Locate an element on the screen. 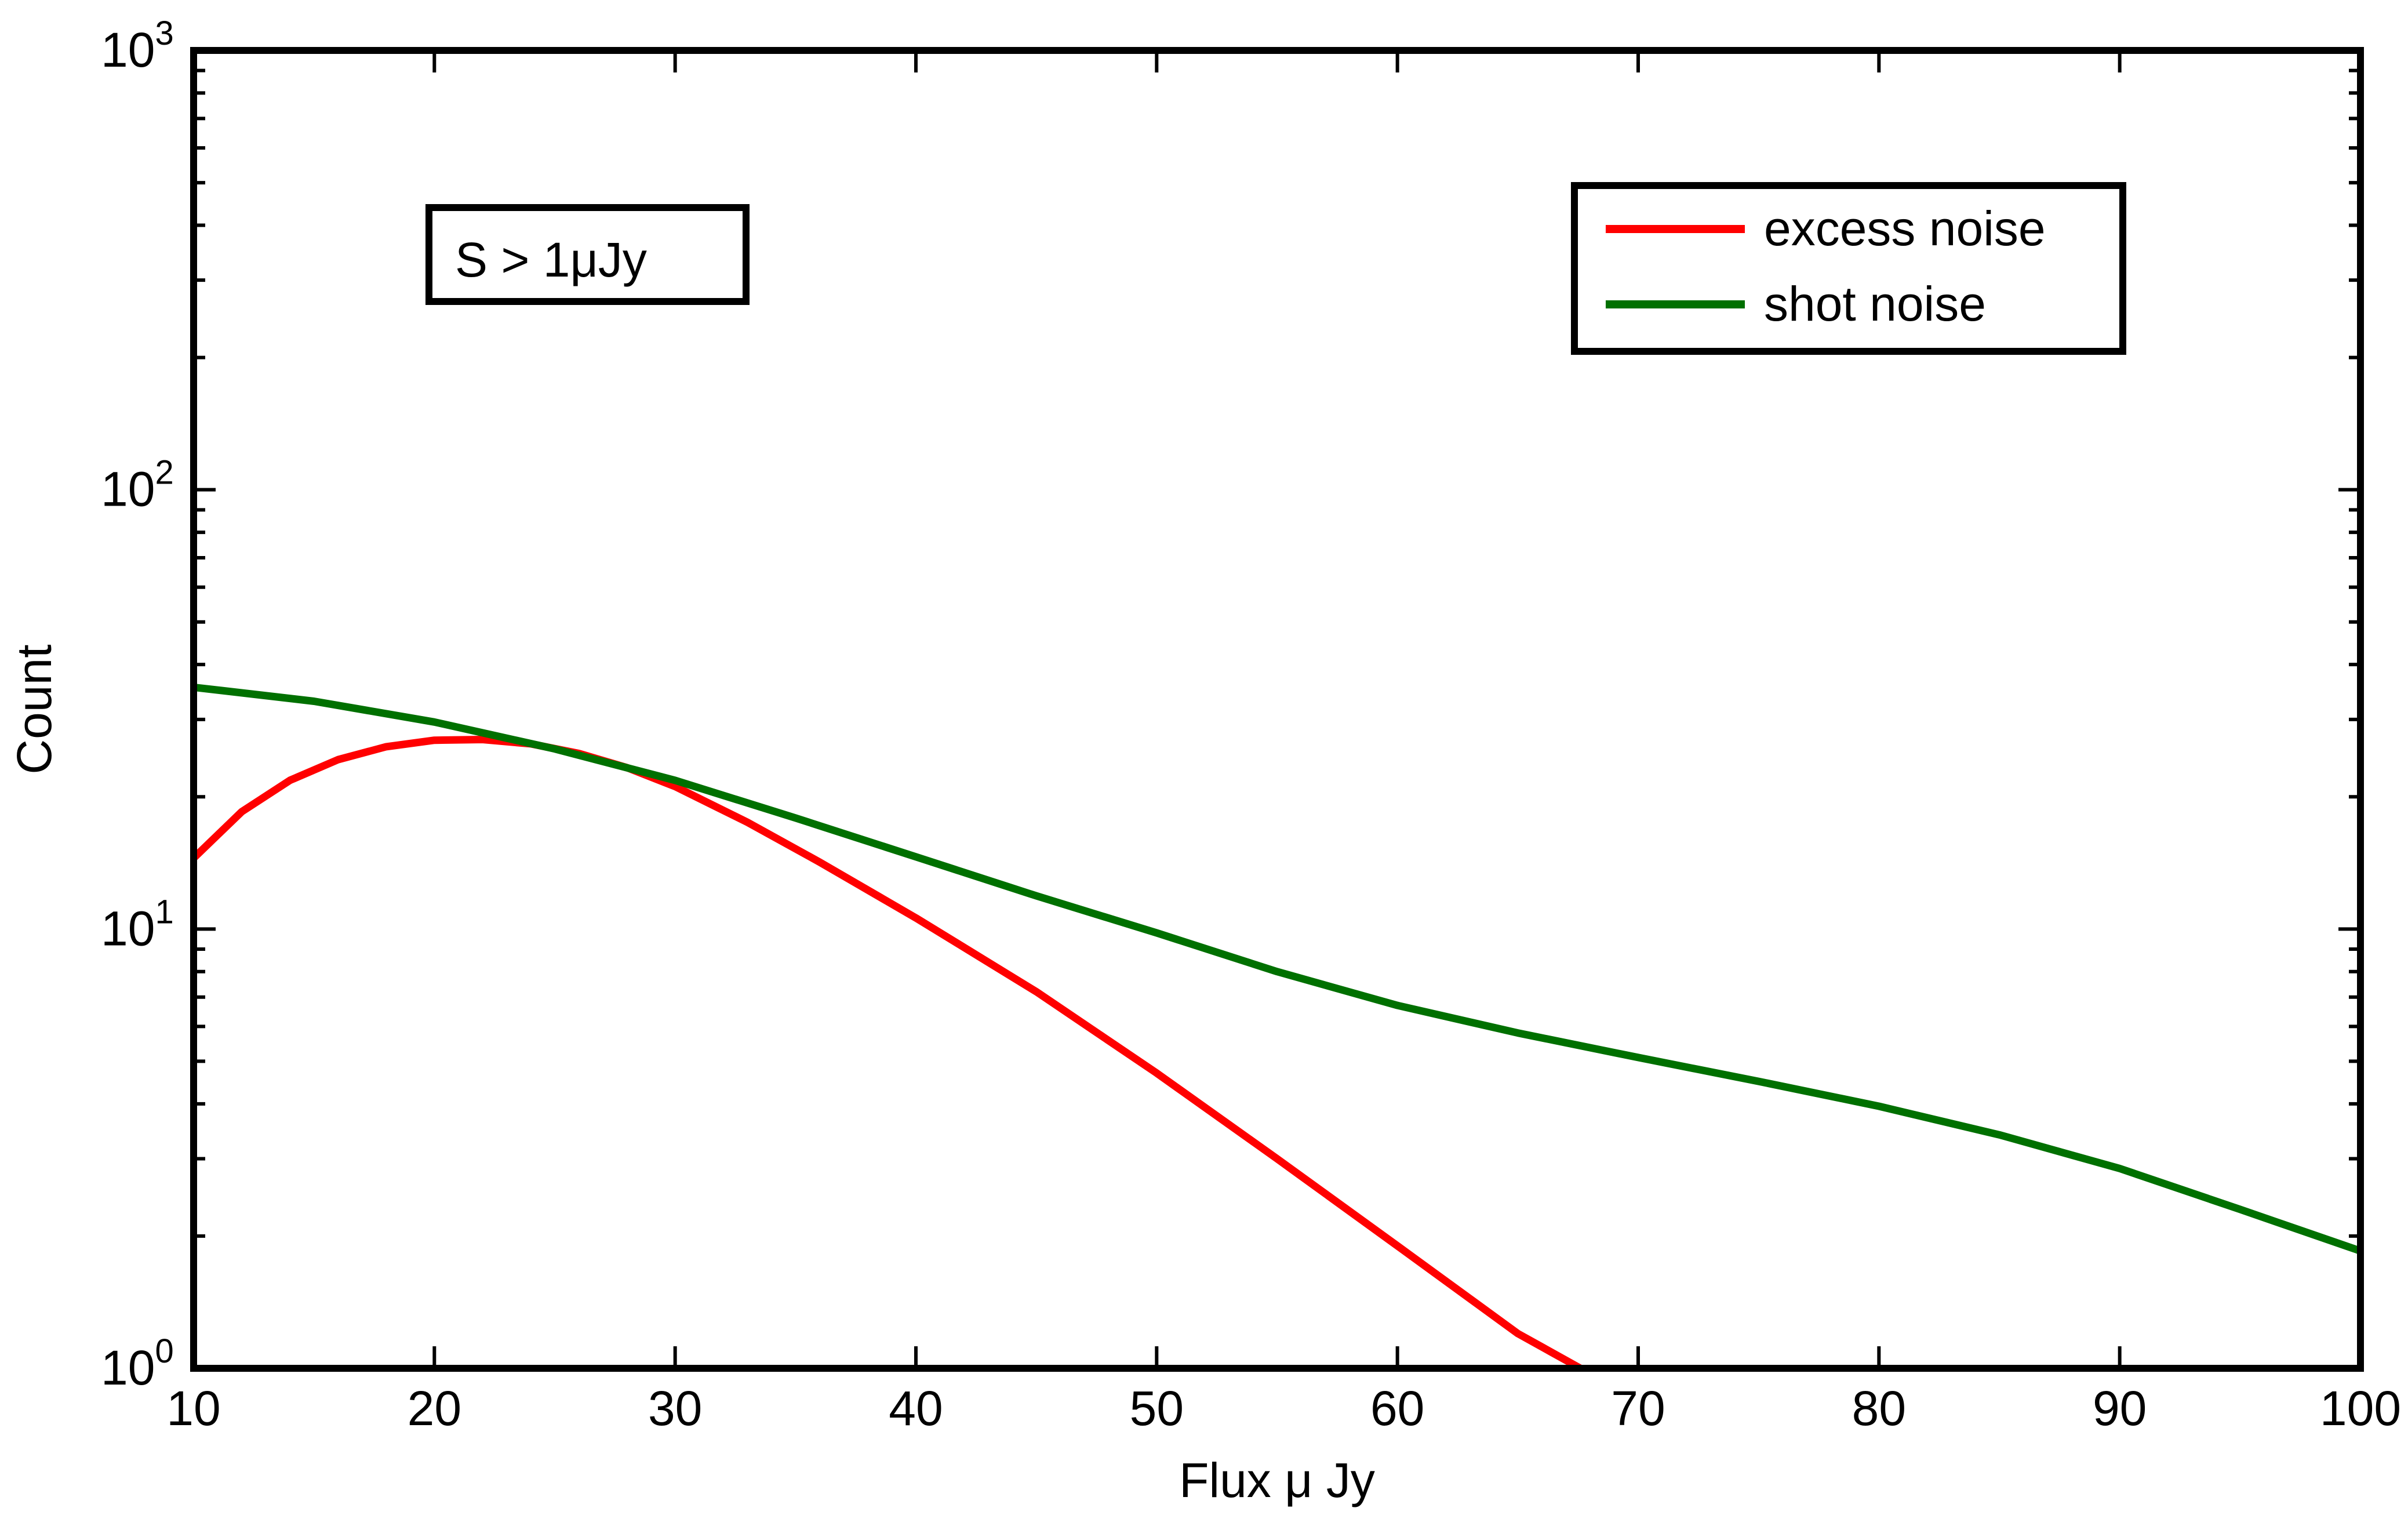  annotation-frame is located at coordinates (587, 254).